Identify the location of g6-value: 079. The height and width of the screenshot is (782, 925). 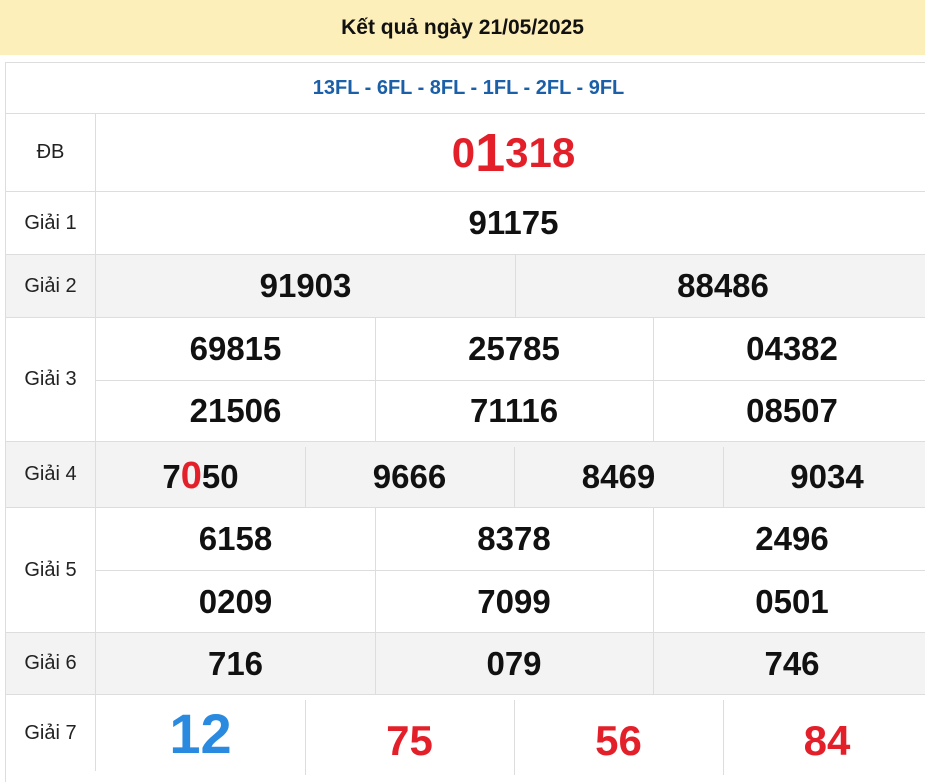
(514, 663).